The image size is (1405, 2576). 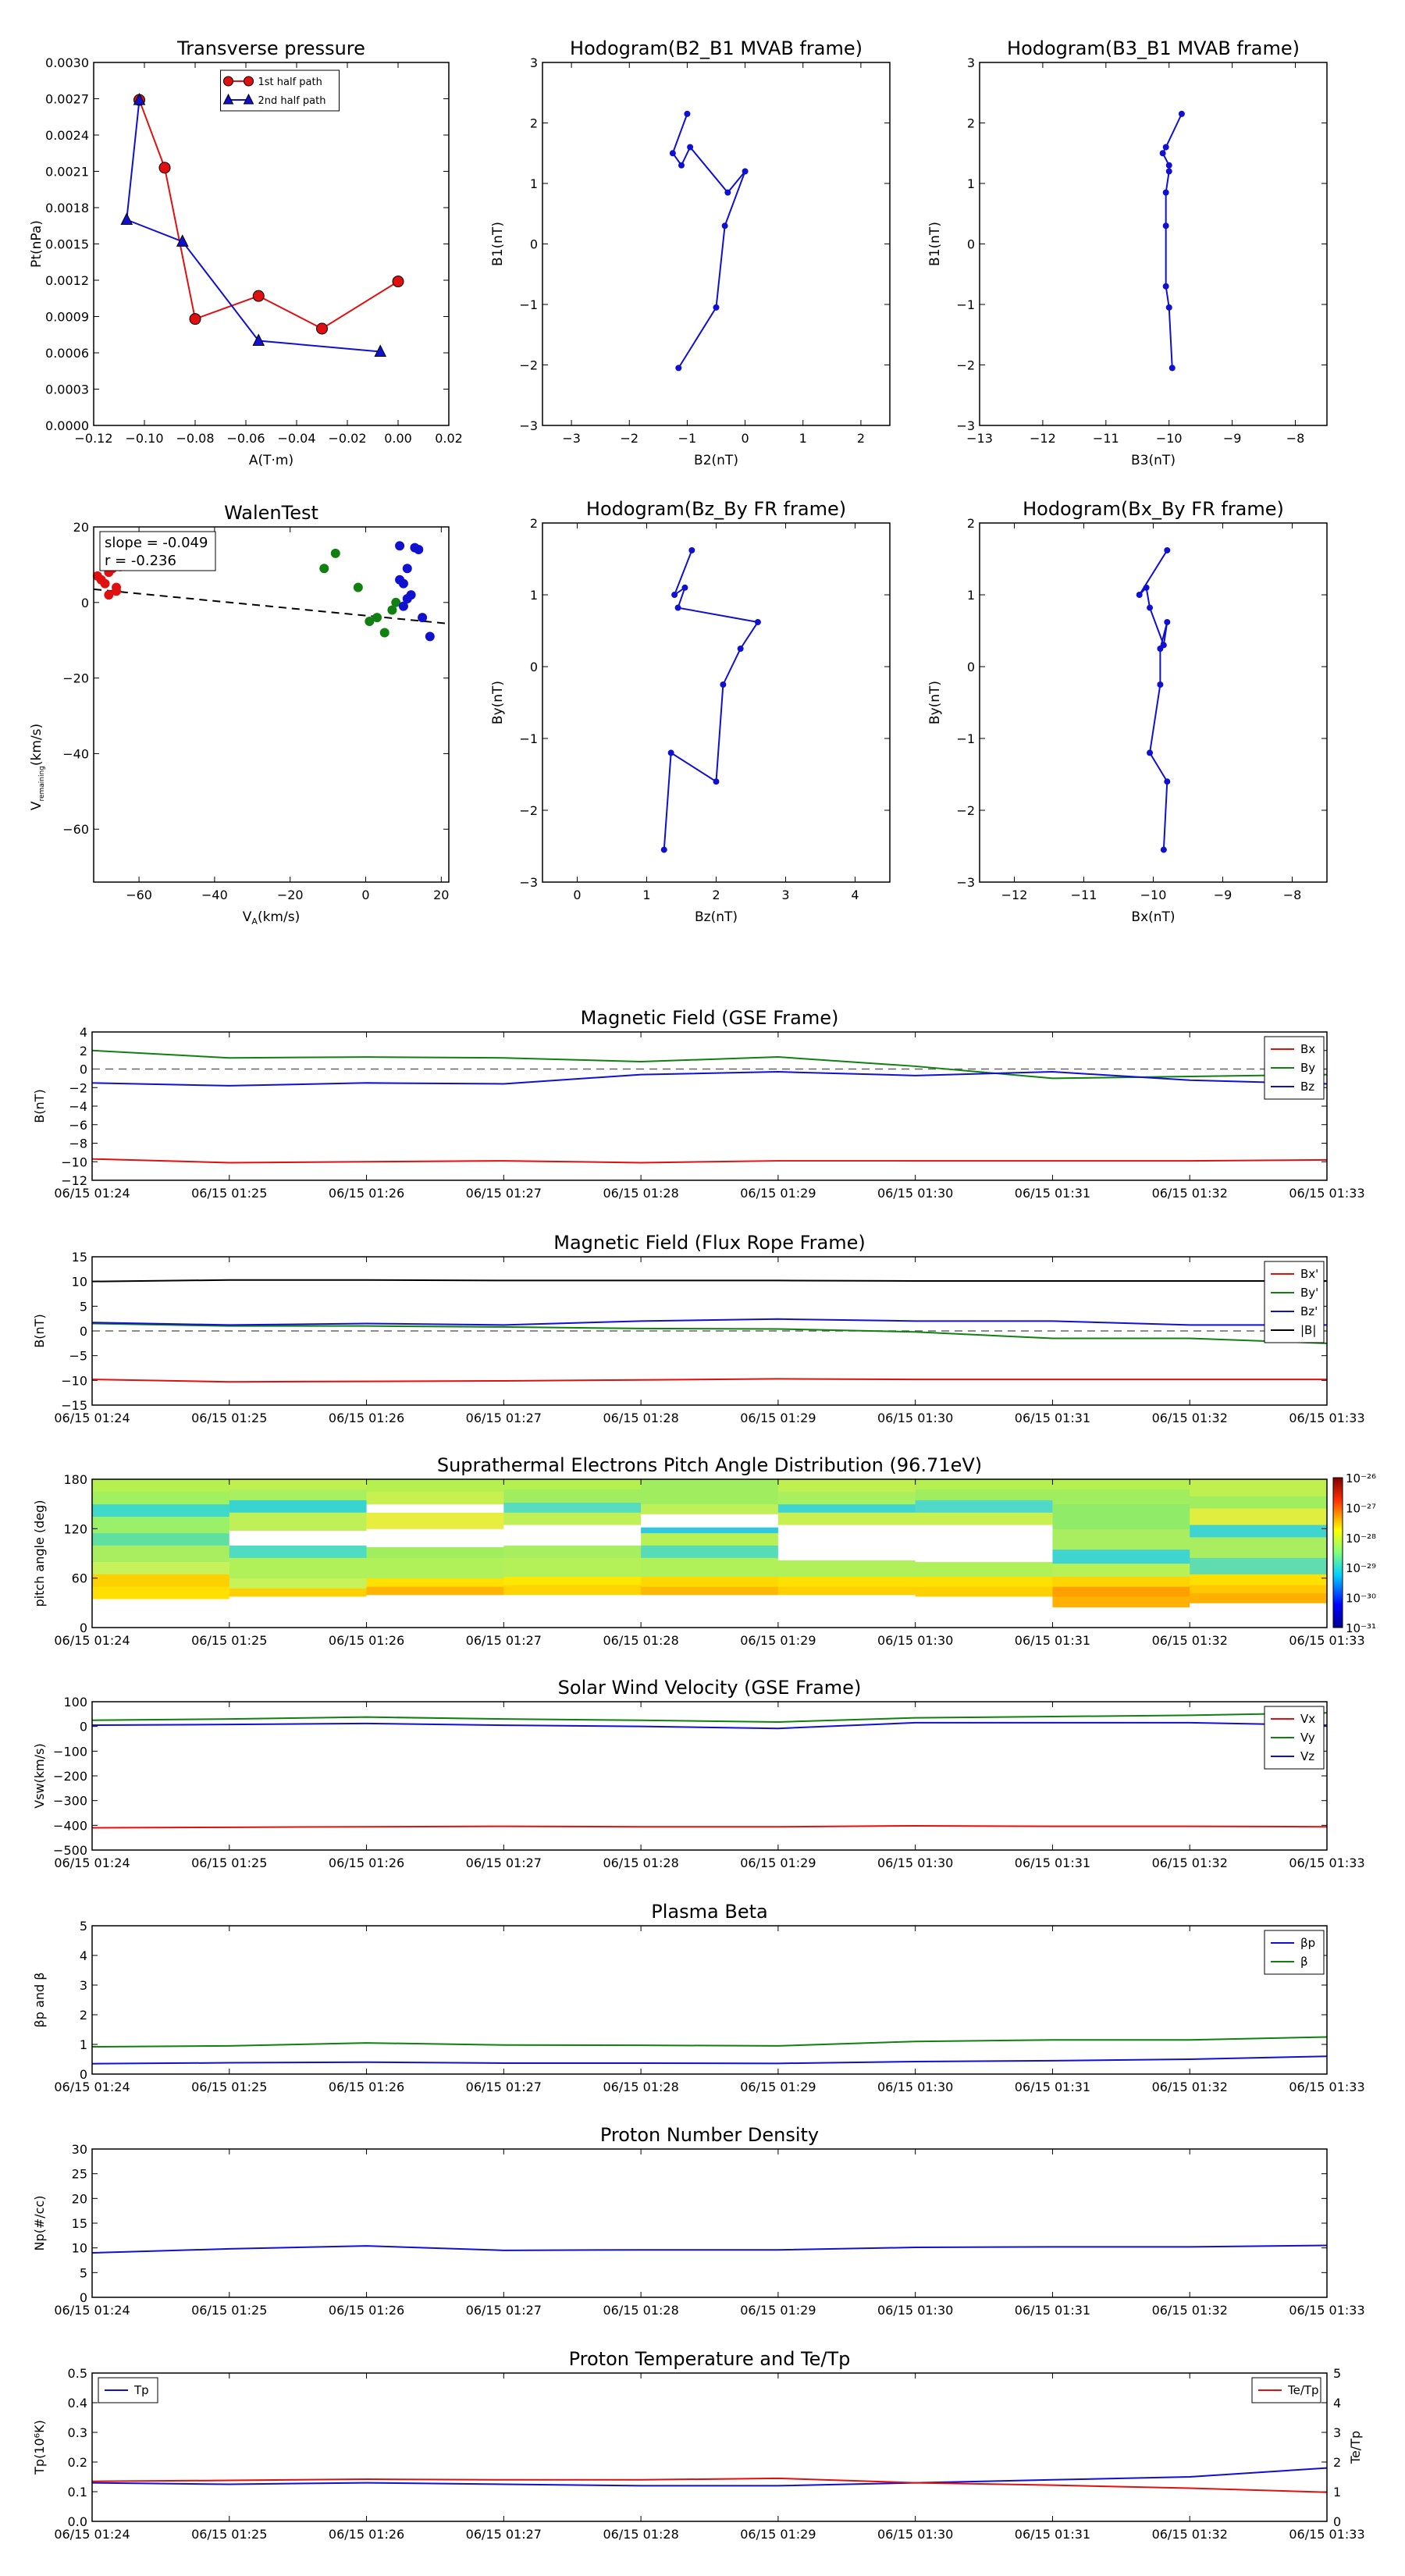 I want to click on y-tick-label: 1, so click(x=534, y=595).